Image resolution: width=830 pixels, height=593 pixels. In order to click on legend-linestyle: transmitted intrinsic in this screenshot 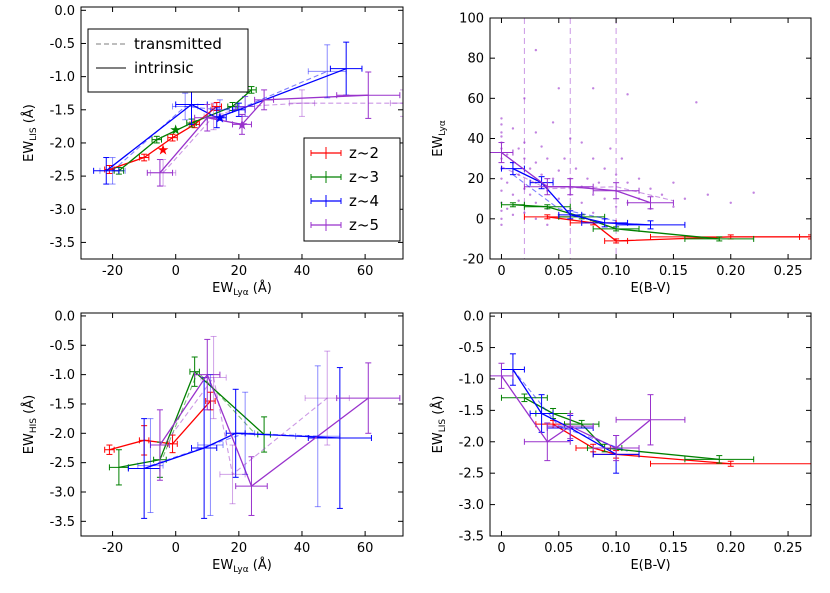, I will do `click(168, 60)`.